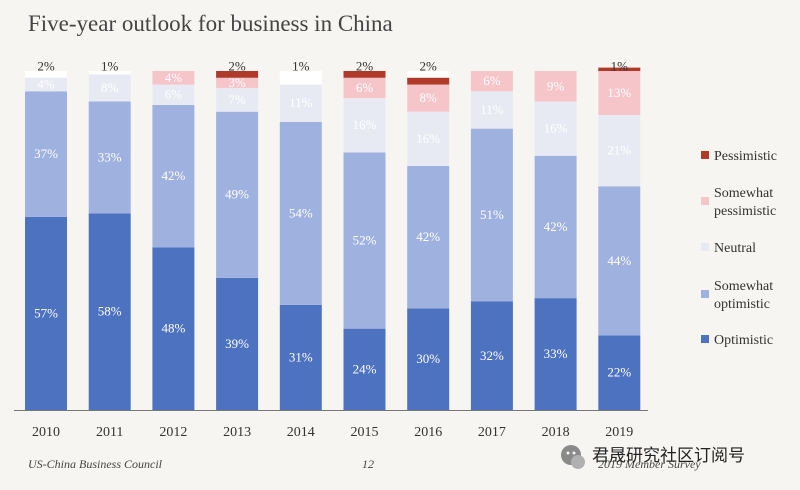 This screenshot has width=800, height=490. Describe the element at coordinates (735, 248) in the screenshot. I see `legend-label: Neutral` at that location.